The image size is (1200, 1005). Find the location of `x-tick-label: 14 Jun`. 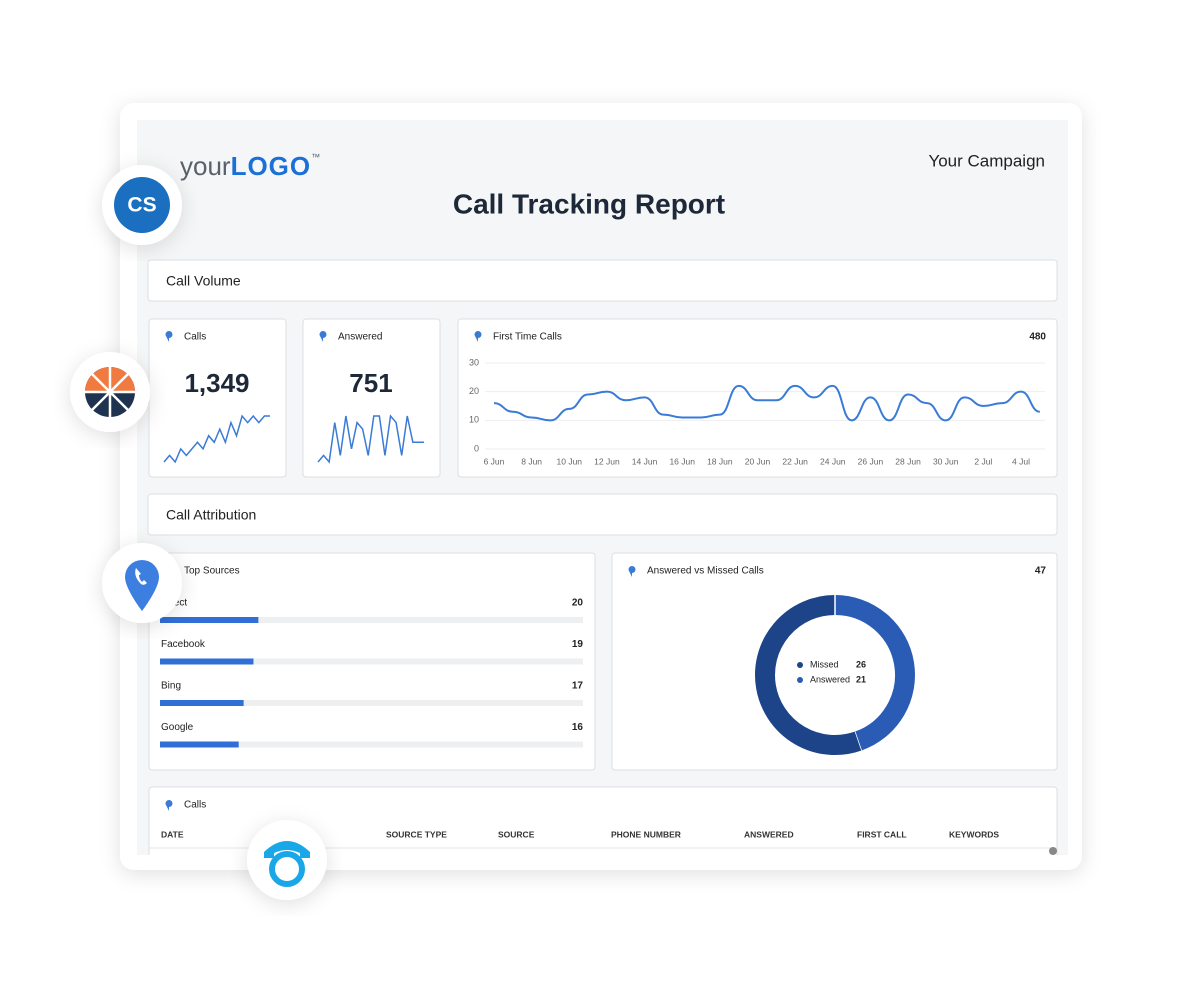

x-tick-label: 14 Jun is located at coordinates (645, 461).